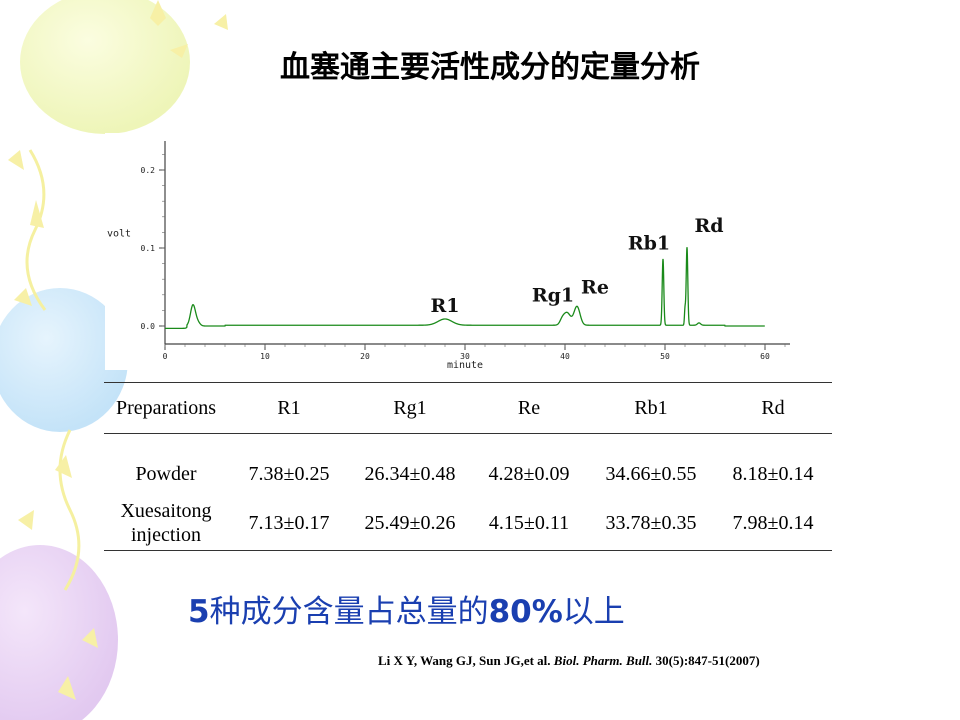  What do you see at coordinates (410, 408) in the screenshot?
I see `header-rg1: Rg1` at bounding box center [410, 408].